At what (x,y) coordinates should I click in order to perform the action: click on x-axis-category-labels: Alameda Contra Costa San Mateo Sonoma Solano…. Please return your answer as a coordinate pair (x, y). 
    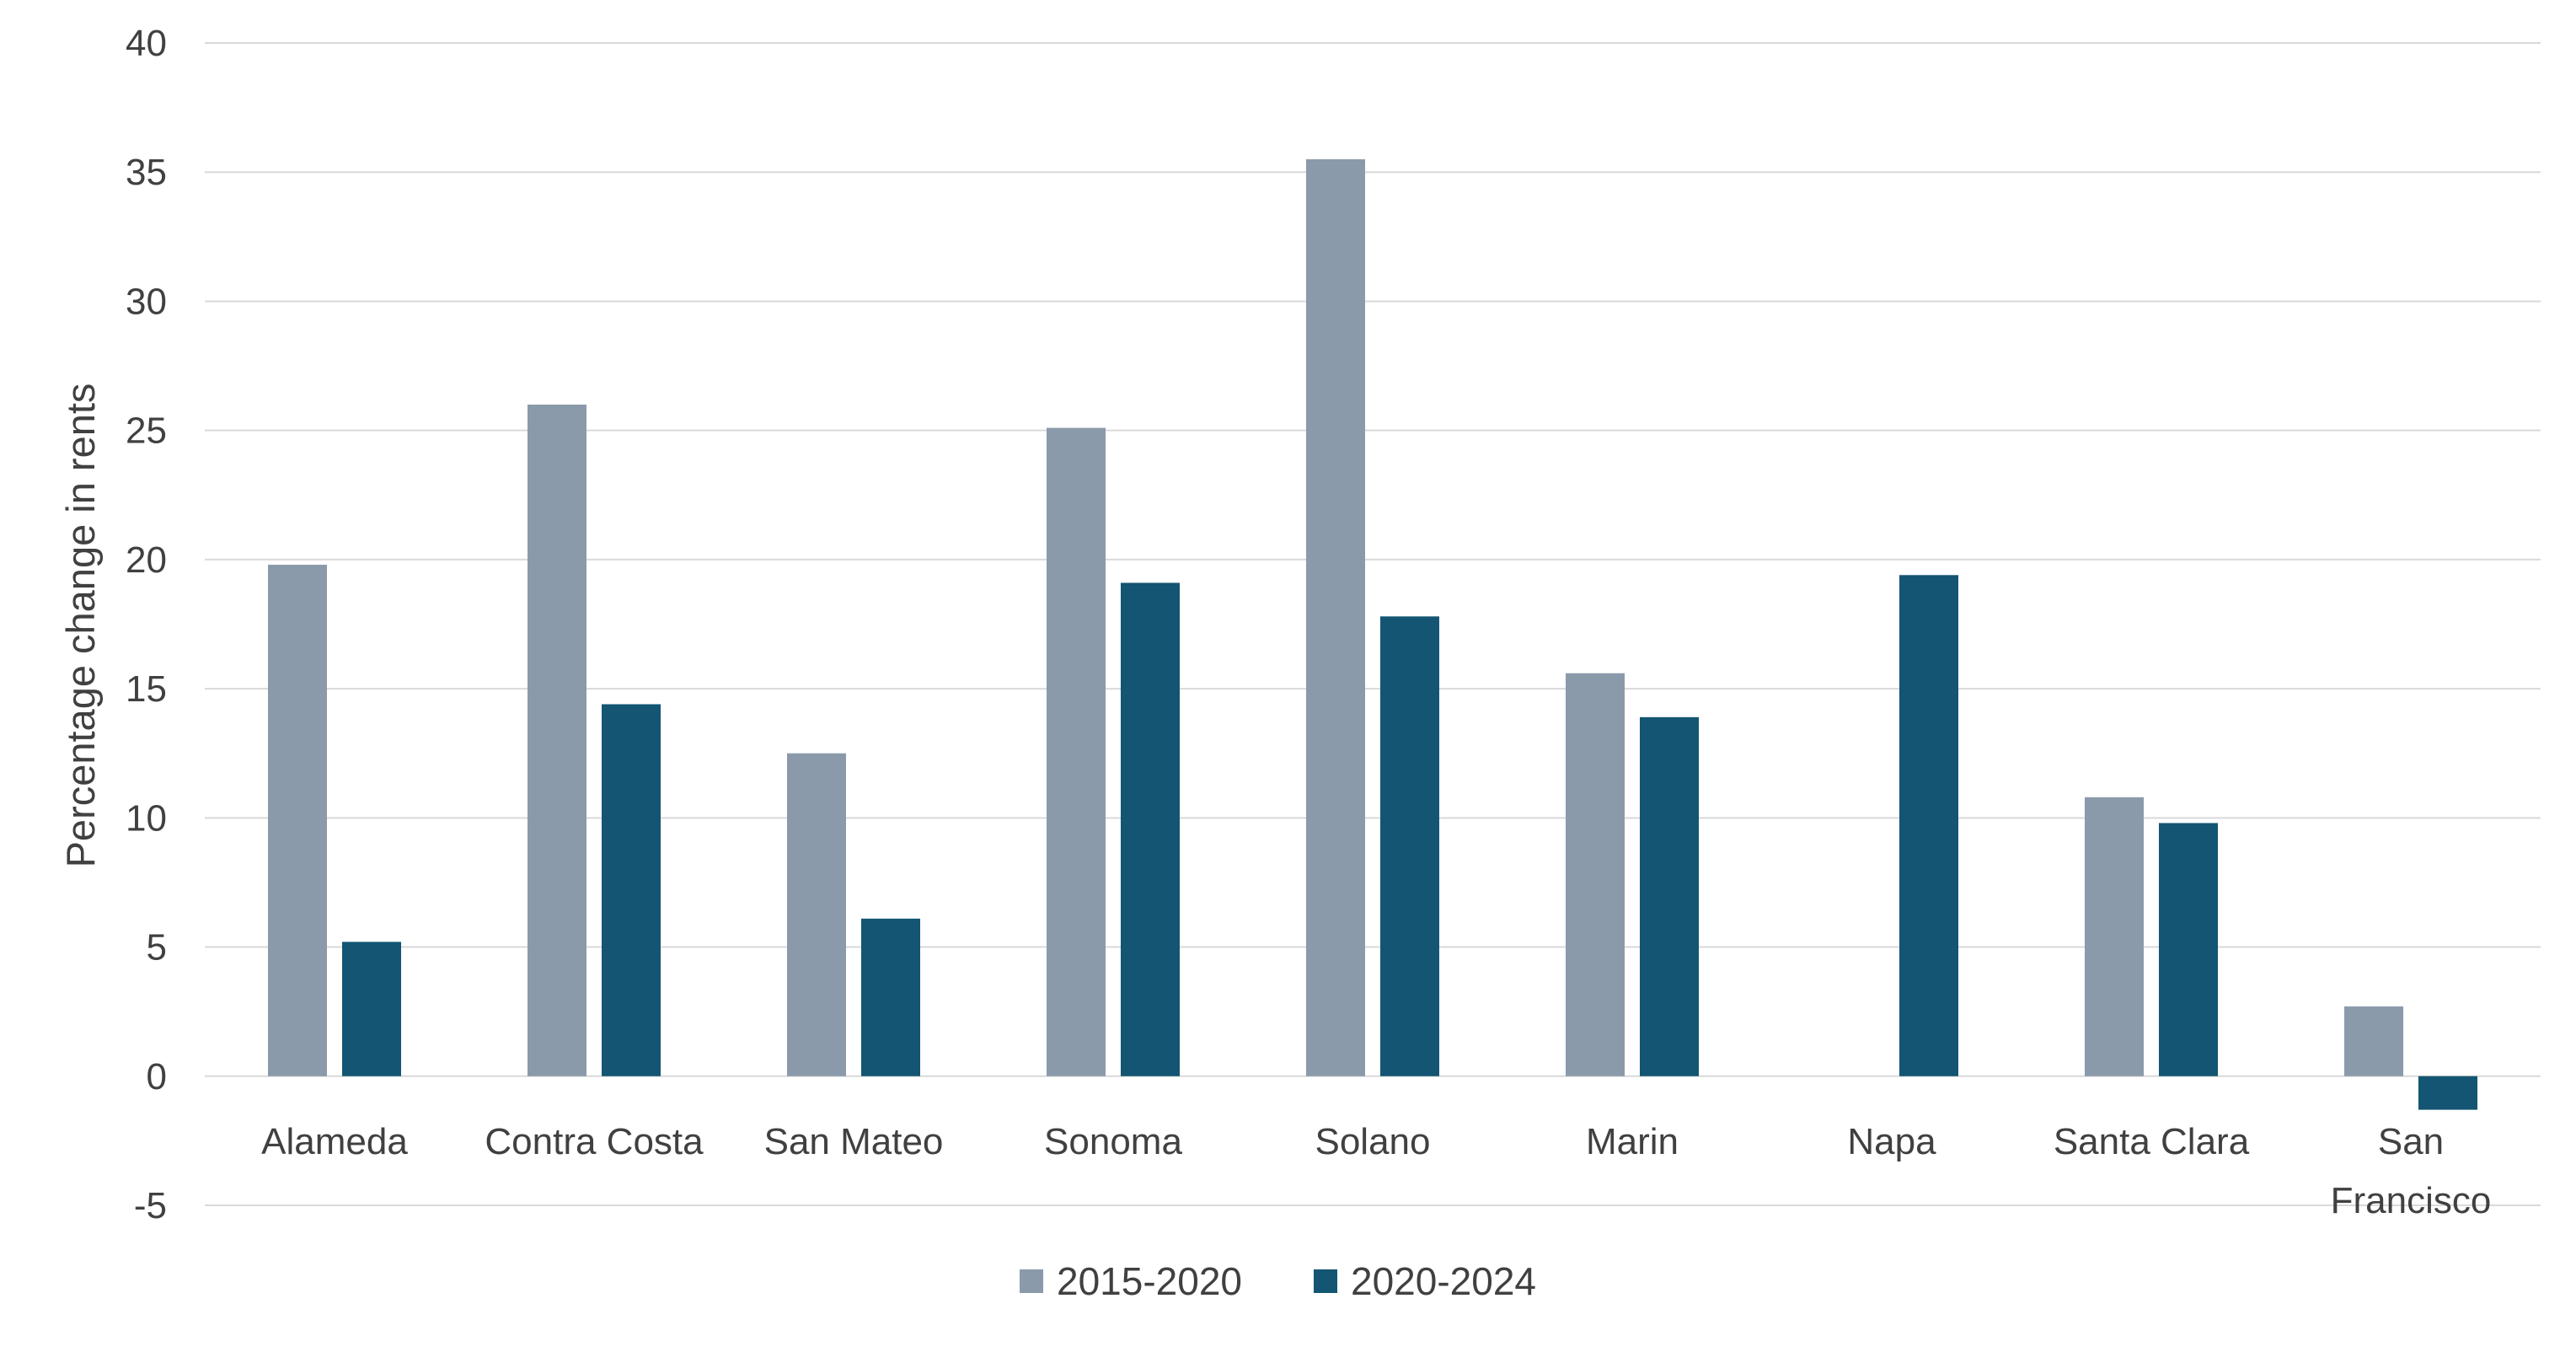
    Looking at the image, I should click on (1376, 1171).